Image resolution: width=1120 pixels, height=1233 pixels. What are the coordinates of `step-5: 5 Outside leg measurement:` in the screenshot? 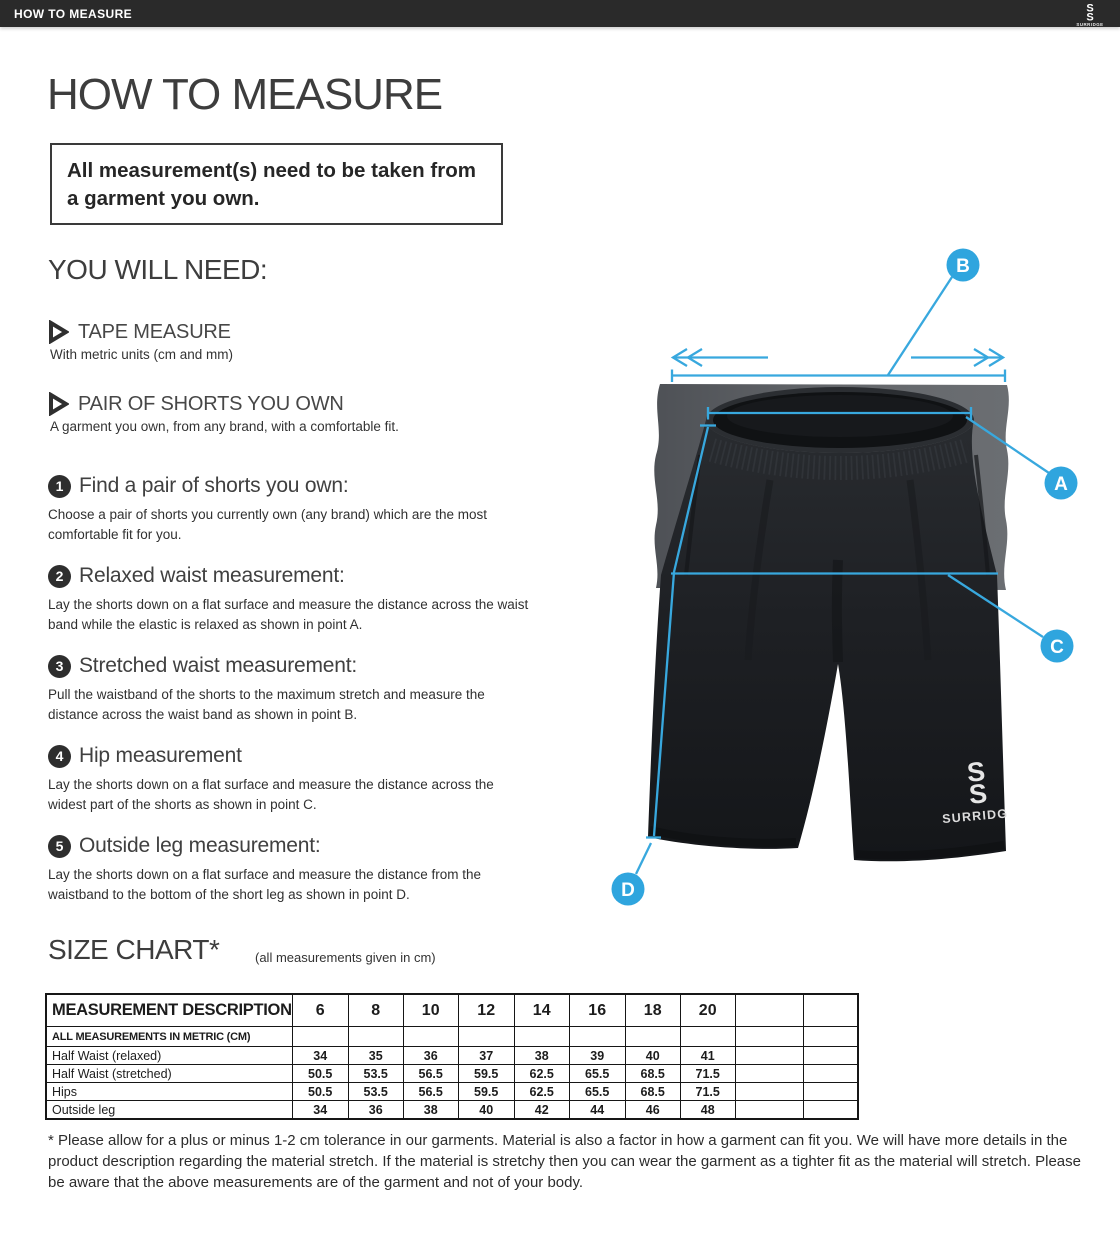 It's located at (184, 846).